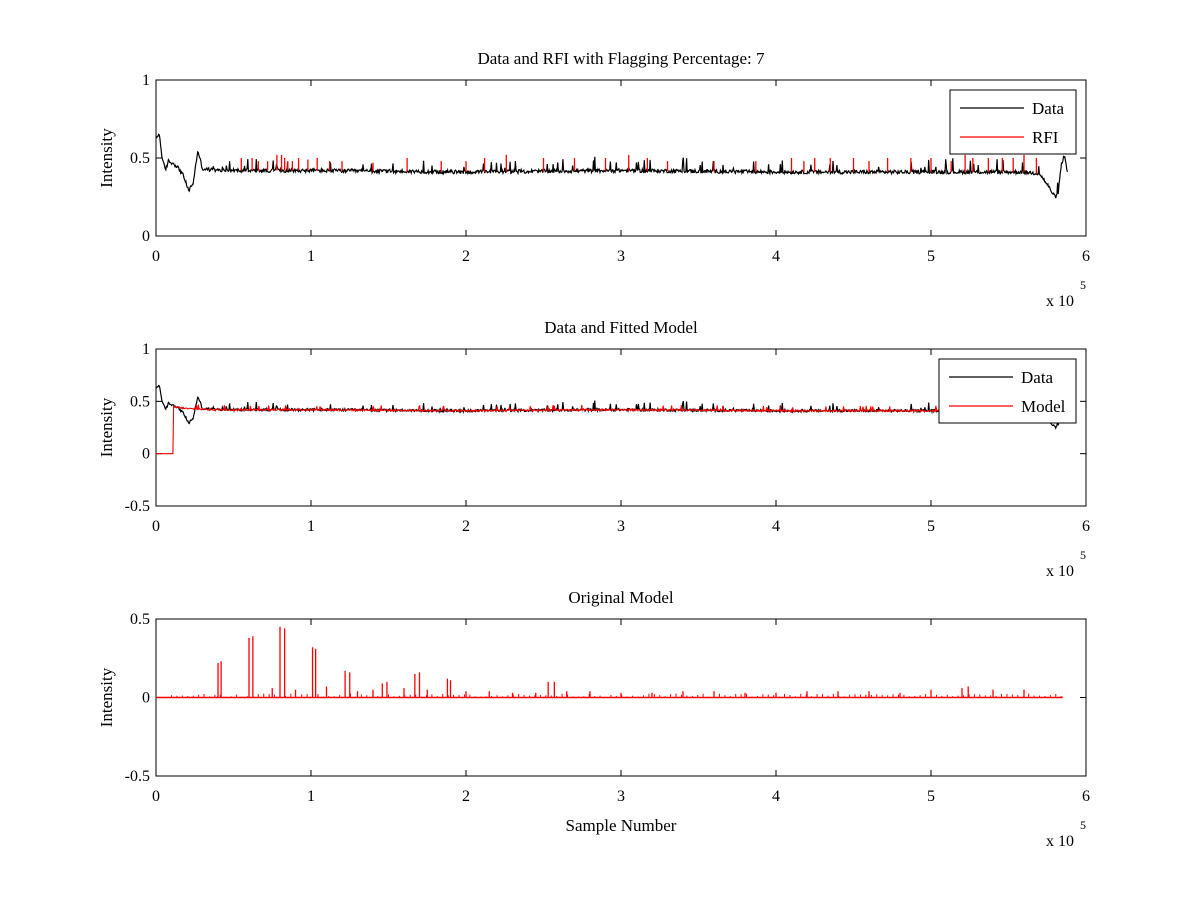 Image resolution: width=1200 pixels, height=900 pixels. I want to click on x-axis-label: Sample Number, so click(621, 825).